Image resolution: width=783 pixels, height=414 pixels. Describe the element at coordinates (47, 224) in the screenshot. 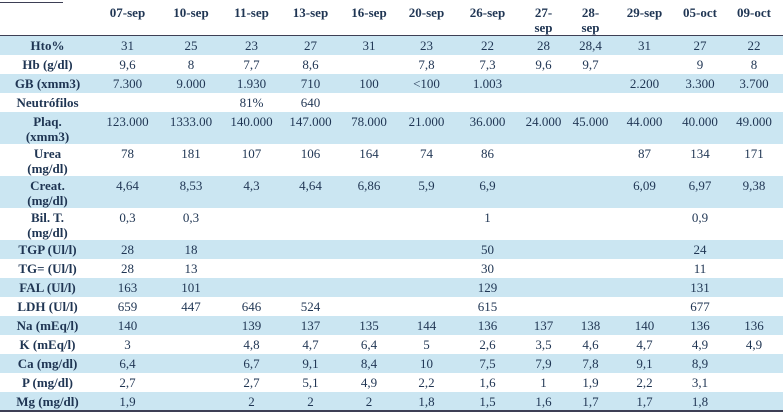

I see `row-label: Bil. T. (mg/dl)` at that location.